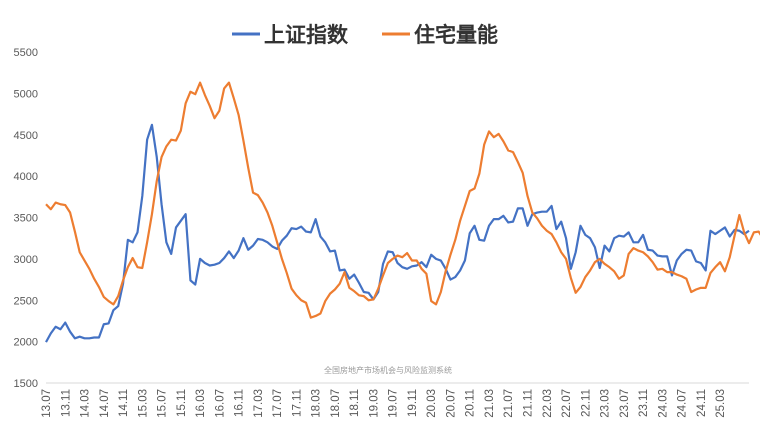 Image resolution: width=760 pixels, height=448 pixels. I want to click on y-axis-ticks: 1500 2000 2500 3000 3500 4000 4500 5000 5500, so click(26, 218).